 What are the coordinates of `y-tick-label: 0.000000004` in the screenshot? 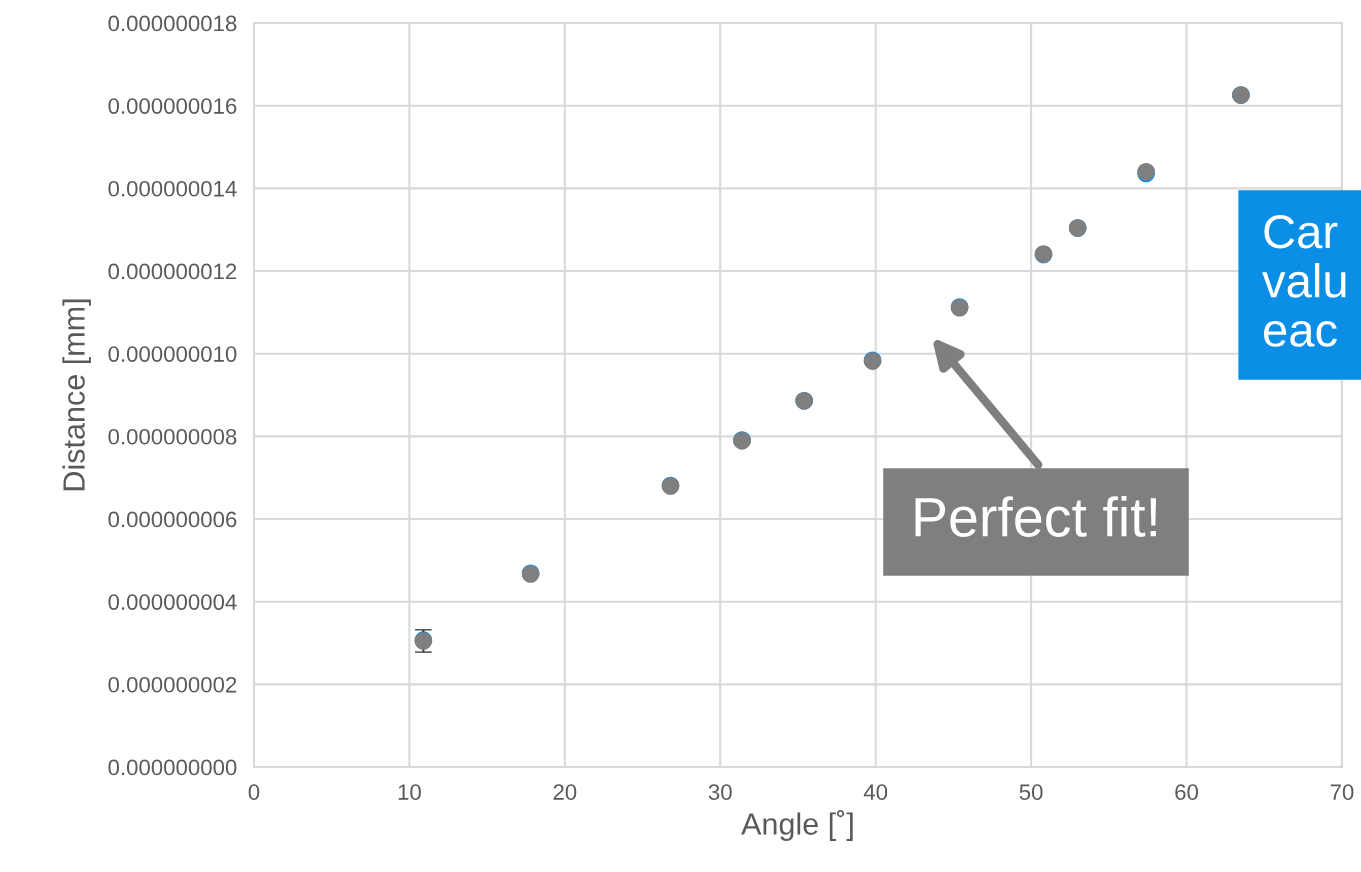 It's located at (172, 602).